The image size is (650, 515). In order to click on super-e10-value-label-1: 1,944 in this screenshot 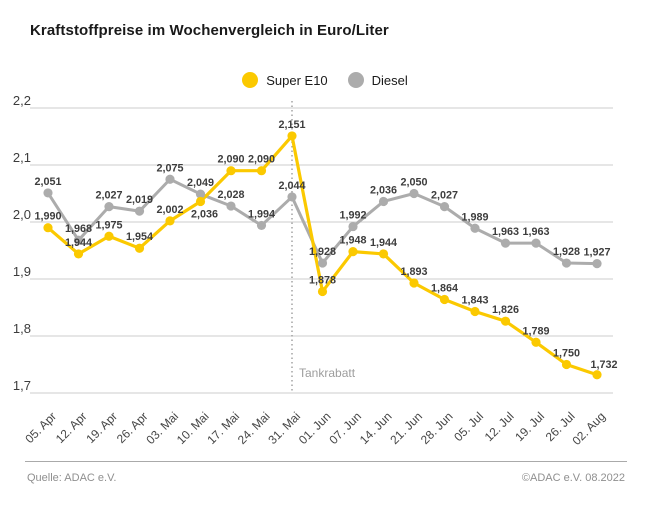, I will do `click(78, 243)`.